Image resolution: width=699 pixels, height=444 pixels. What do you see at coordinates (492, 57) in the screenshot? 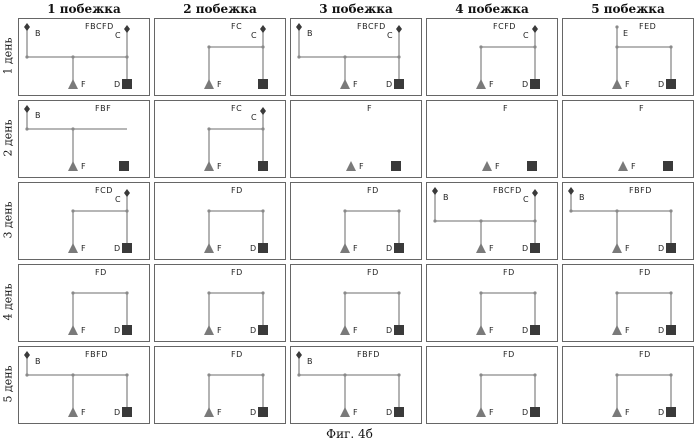
I see `maze-panel: FCFDCFD` at bounding box center [492, 57].